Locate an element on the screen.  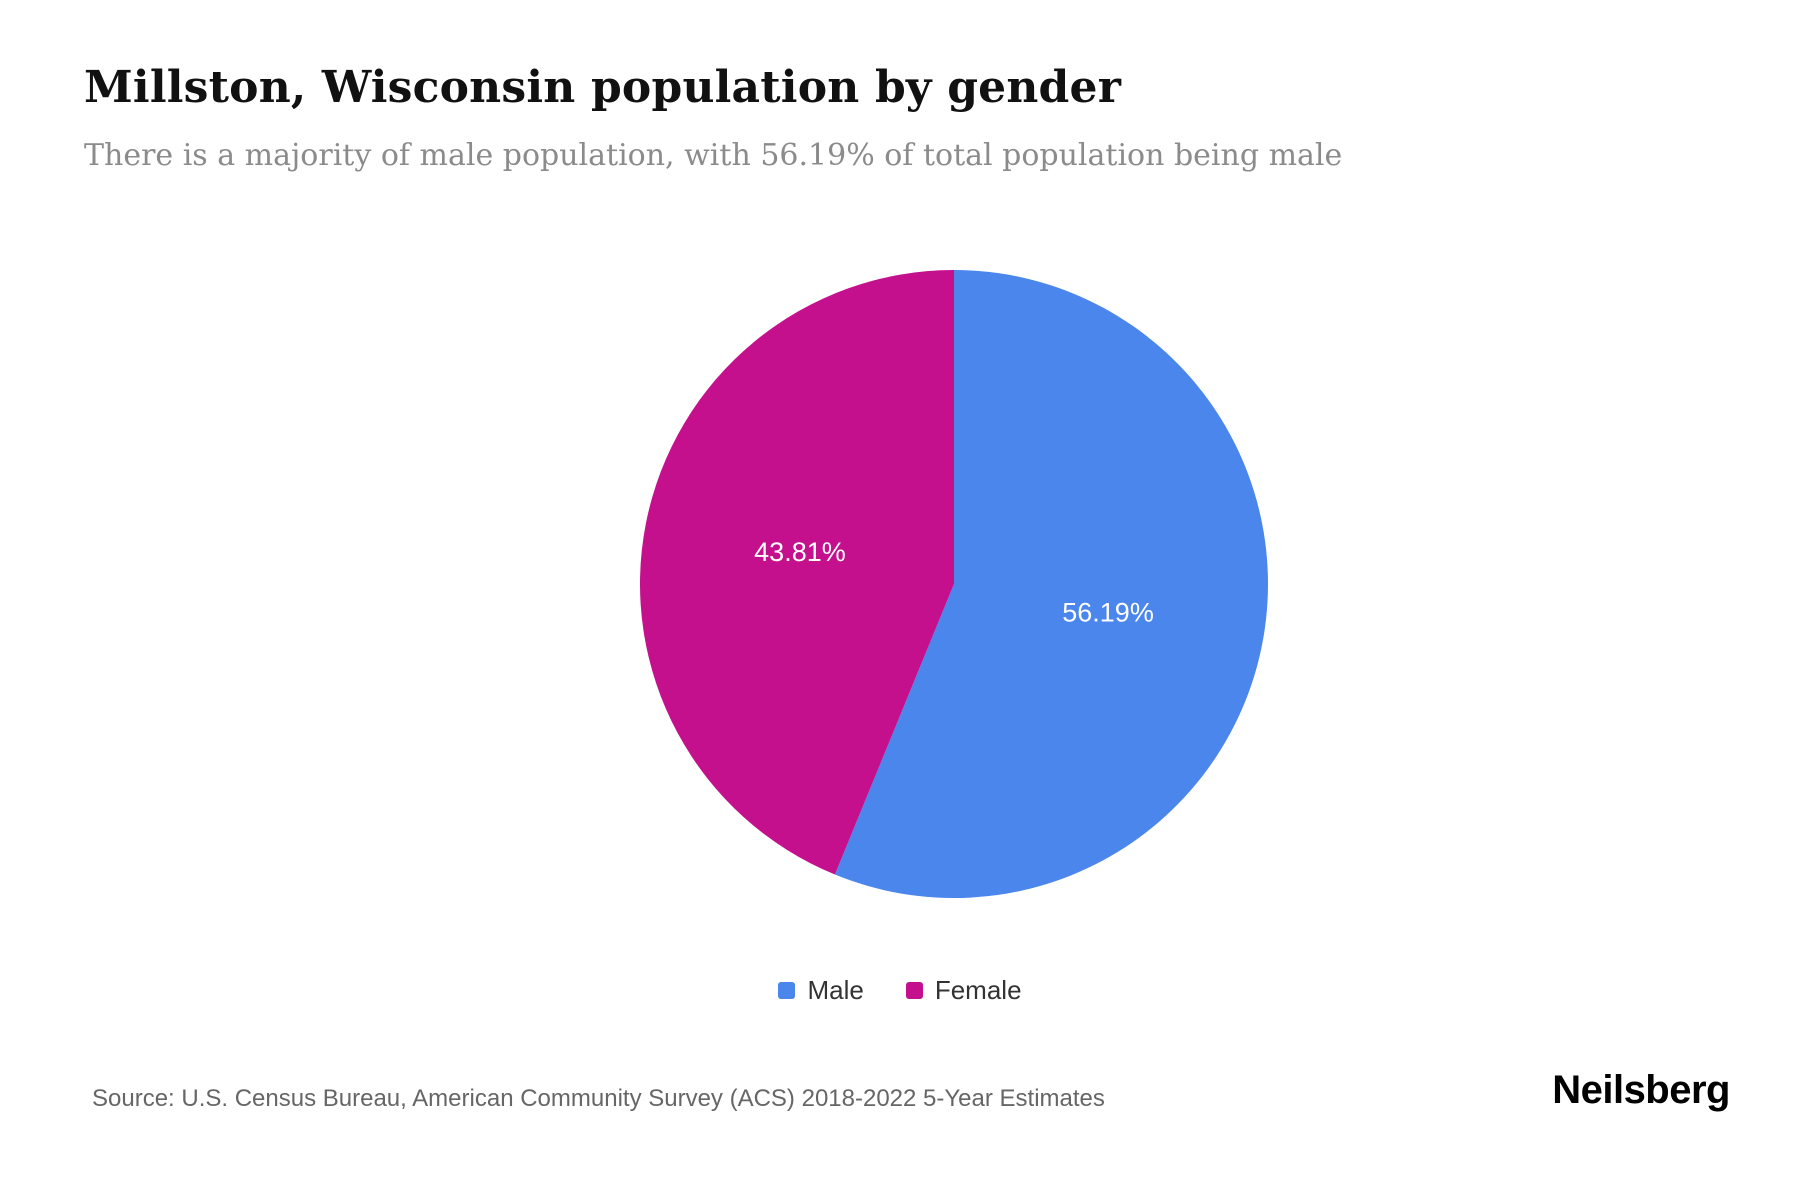
male-legend-swatch is located at coordinates (787, 990).